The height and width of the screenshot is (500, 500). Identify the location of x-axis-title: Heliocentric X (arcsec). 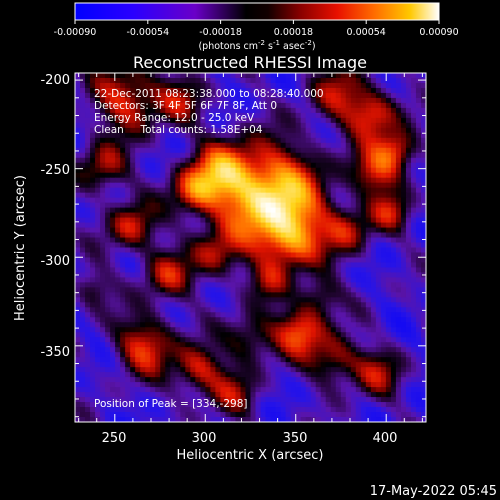
(250, 455).